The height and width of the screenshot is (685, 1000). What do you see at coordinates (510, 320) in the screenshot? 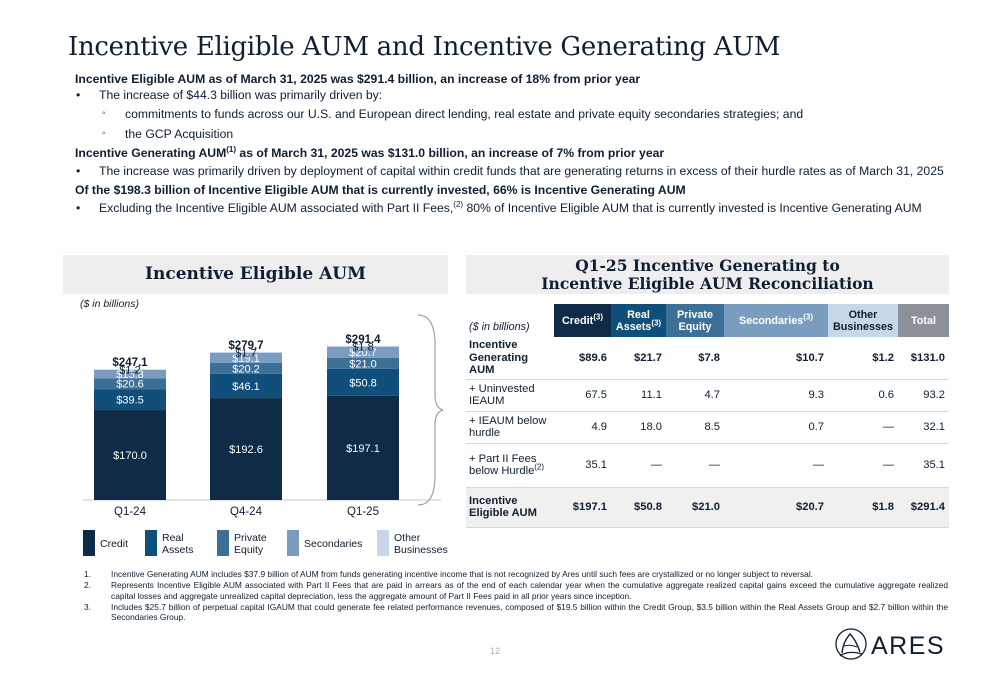
I see `table-unit-label: ($ in billions)` at bounding box center [510, 320].